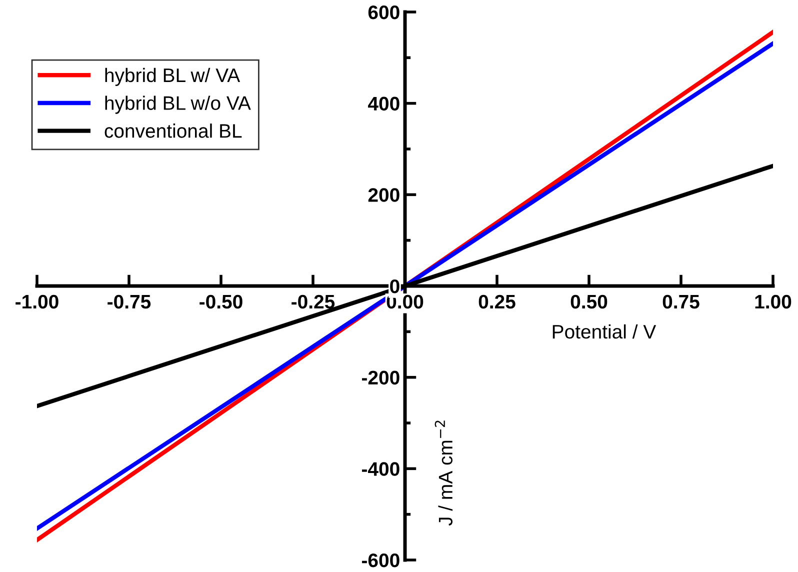 This screenshot has width=798, height=572. Describe the element at coordinates (681, 301) in the screenshot. I see `x-tick-label: 0.75` at that location.